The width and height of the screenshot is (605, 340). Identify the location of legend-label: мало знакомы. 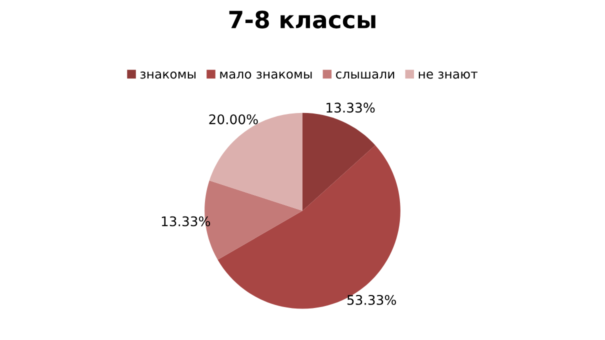
(266, 75).